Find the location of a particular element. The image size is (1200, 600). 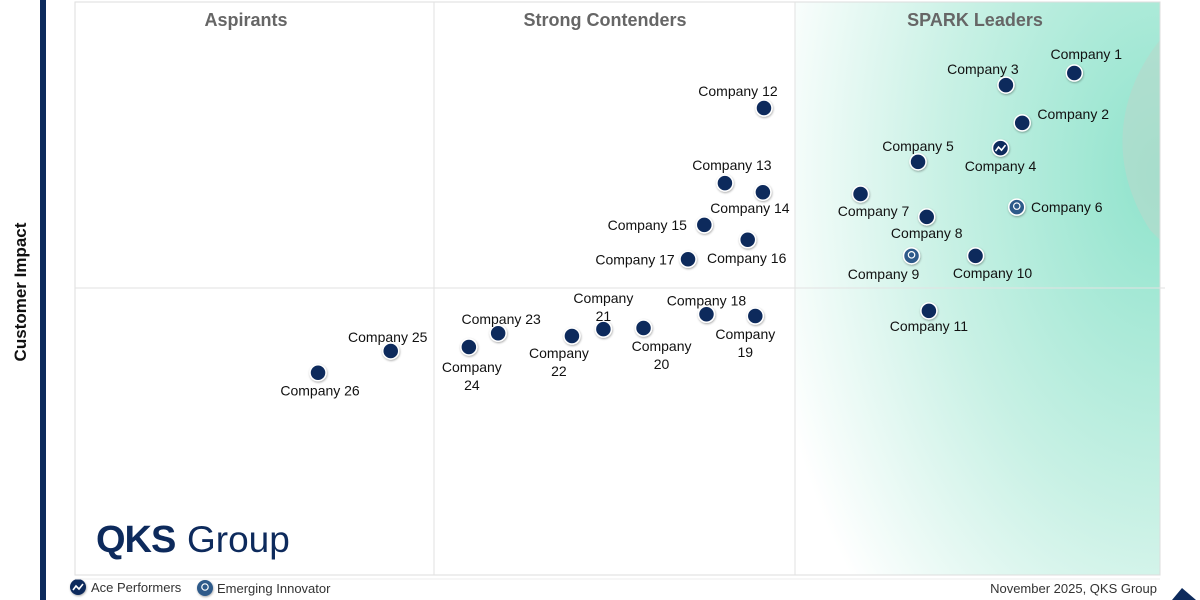

legend-emerging-innovator: Emerging Innovator is located at coordinates (274, 588).